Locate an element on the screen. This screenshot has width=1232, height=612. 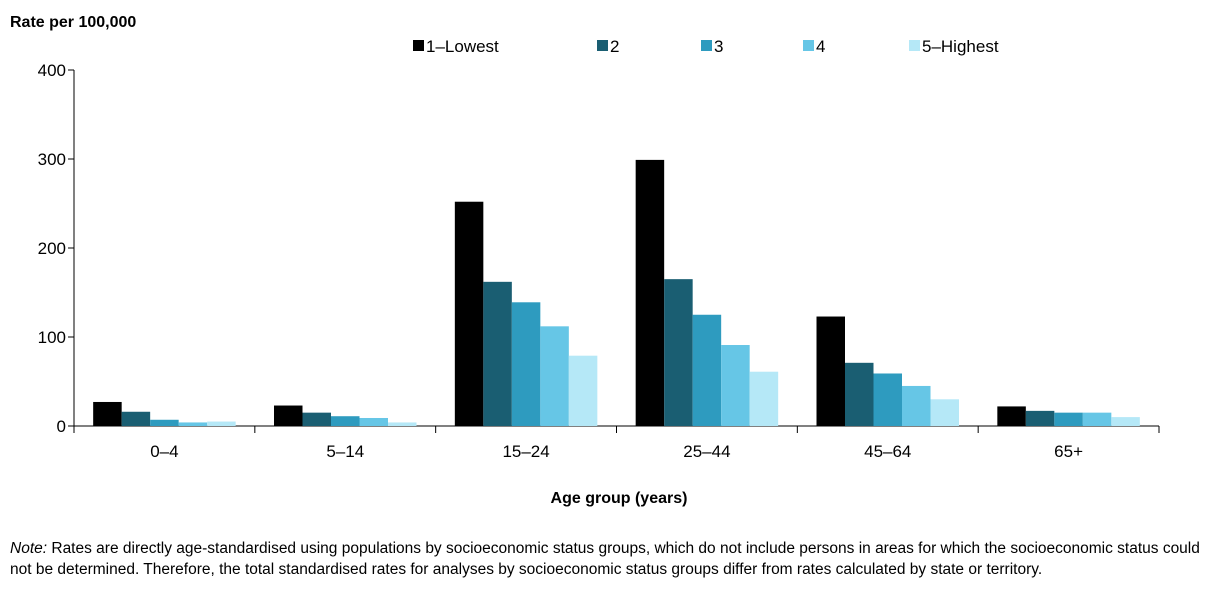
x-tick-label: 65+ is located at coordinates (1068, 451).